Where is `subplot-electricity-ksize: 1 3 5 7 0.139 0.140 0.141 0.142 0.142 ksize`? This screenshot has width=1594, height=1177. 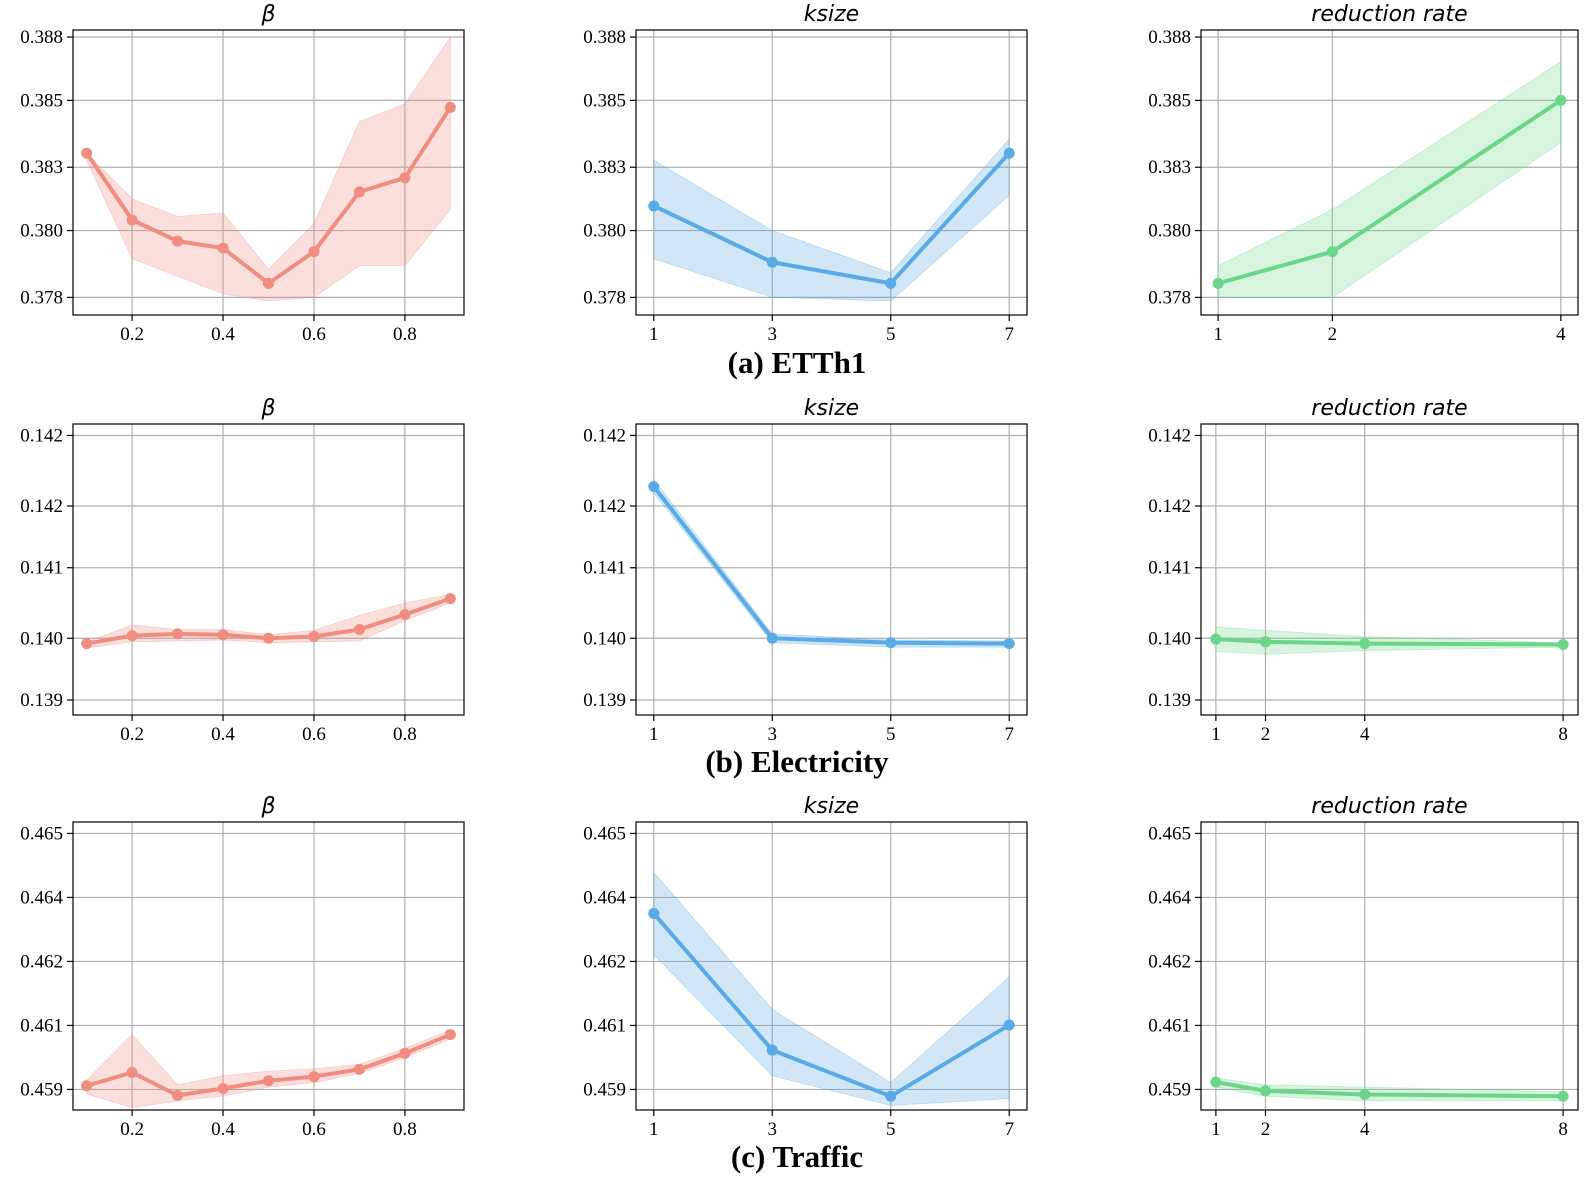 subplot-electricity-ksize: 1 3 5 7 0.139 0.140 0.141 0.142 0.142 ksize is located at coordinates (805, 570).